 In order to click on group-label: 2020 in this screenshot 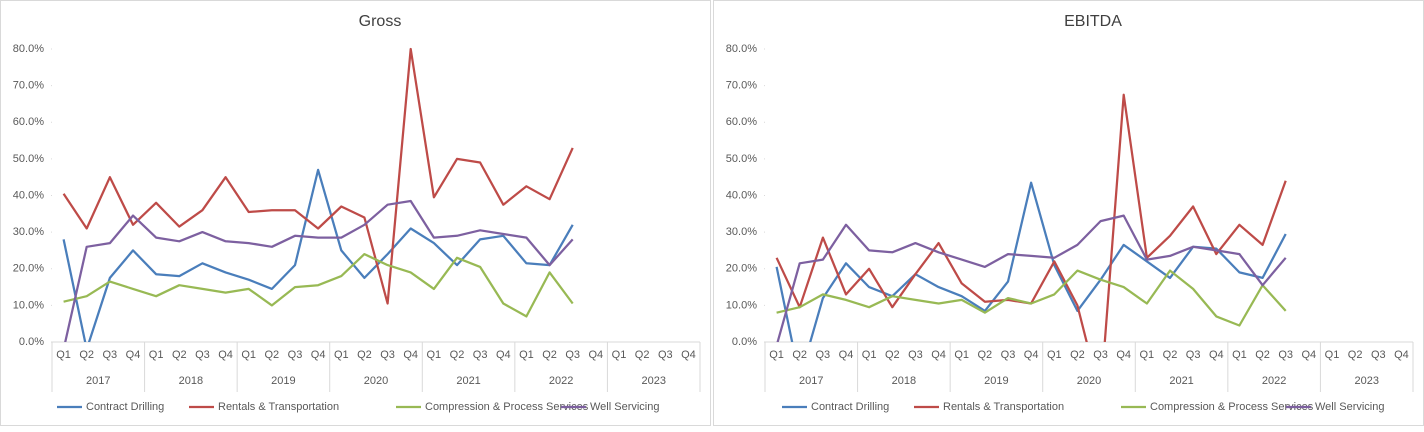, I will do `click(376, 381)`.